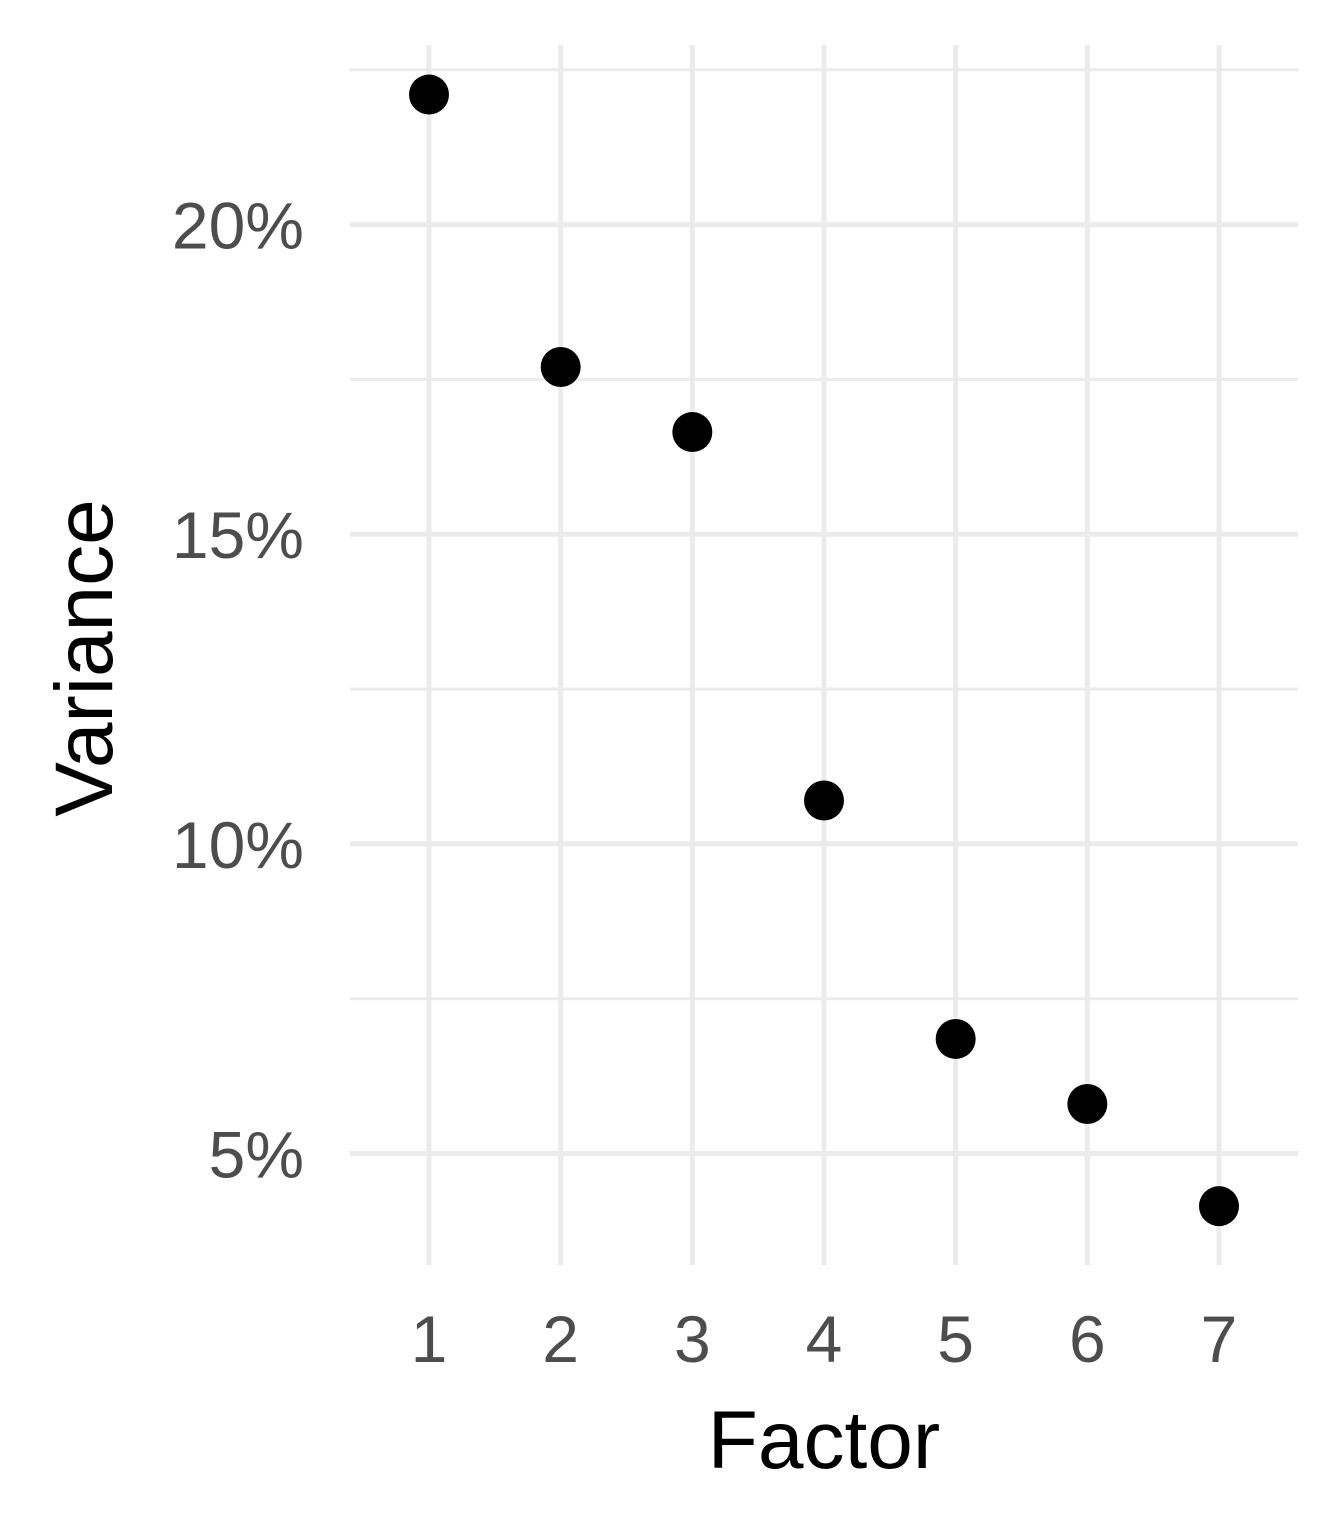 The height and width of the screenshot is (1536, 1344). I want to click on y-axis-title: Variance, so click(84, 658).